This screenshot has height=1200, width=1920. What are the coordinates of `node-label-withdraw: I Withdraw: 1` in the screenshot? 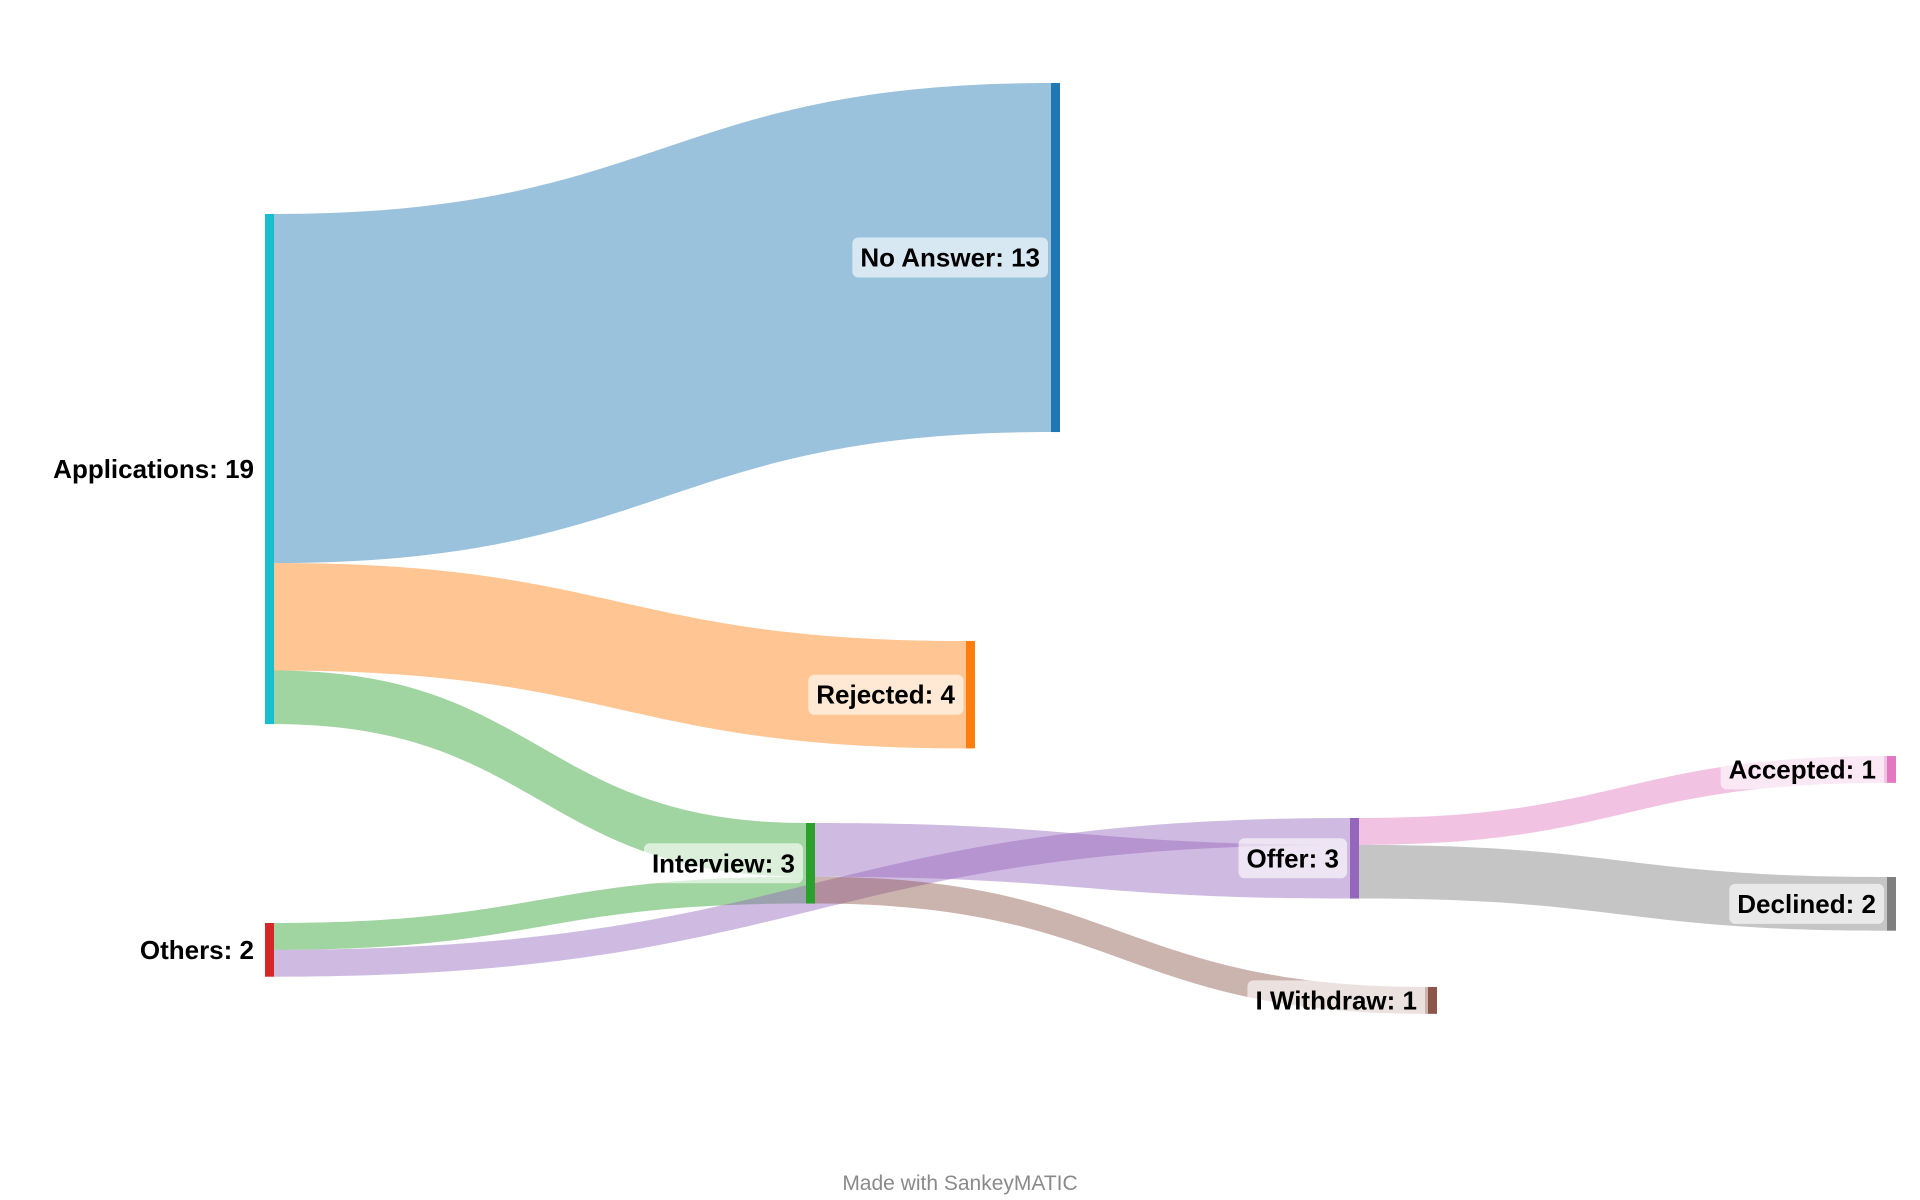 It's located at (1336, 1000).